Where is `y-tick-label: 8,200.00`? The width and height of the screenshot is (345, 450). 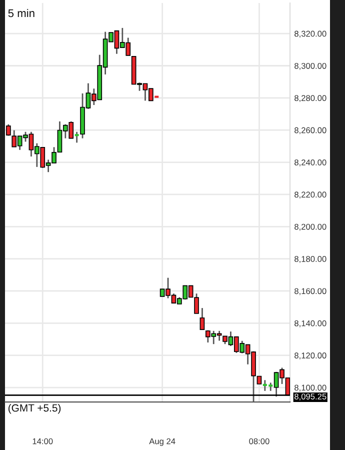 y-tick-label: 8,200.00 is located at coordinates (310, 227).